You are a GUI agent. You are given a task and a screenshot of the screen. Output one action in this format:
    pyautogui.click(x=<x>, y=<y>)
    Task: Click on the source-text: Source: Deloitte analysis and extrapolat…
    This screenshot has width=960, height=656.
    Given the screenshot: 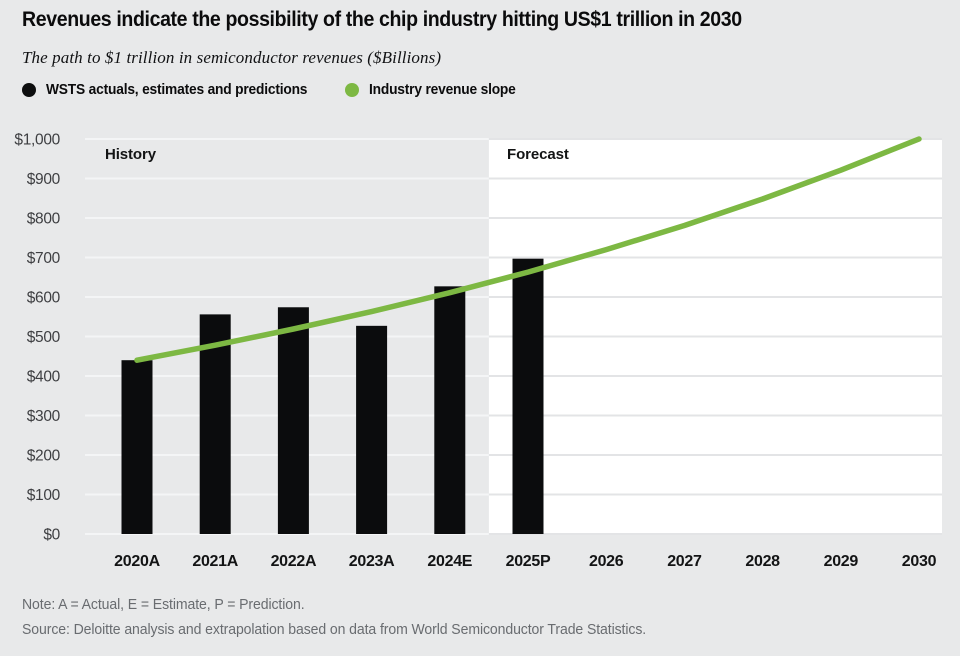 What is the action you would take?
    pyautogui.click(x=334, y=630)
    